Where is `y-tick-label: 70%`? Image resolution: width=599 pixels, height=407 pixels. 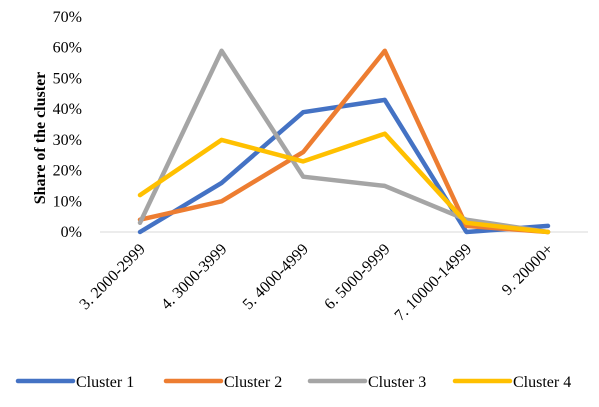
y-tick-label: 70% is located at coordinates (67, 17).